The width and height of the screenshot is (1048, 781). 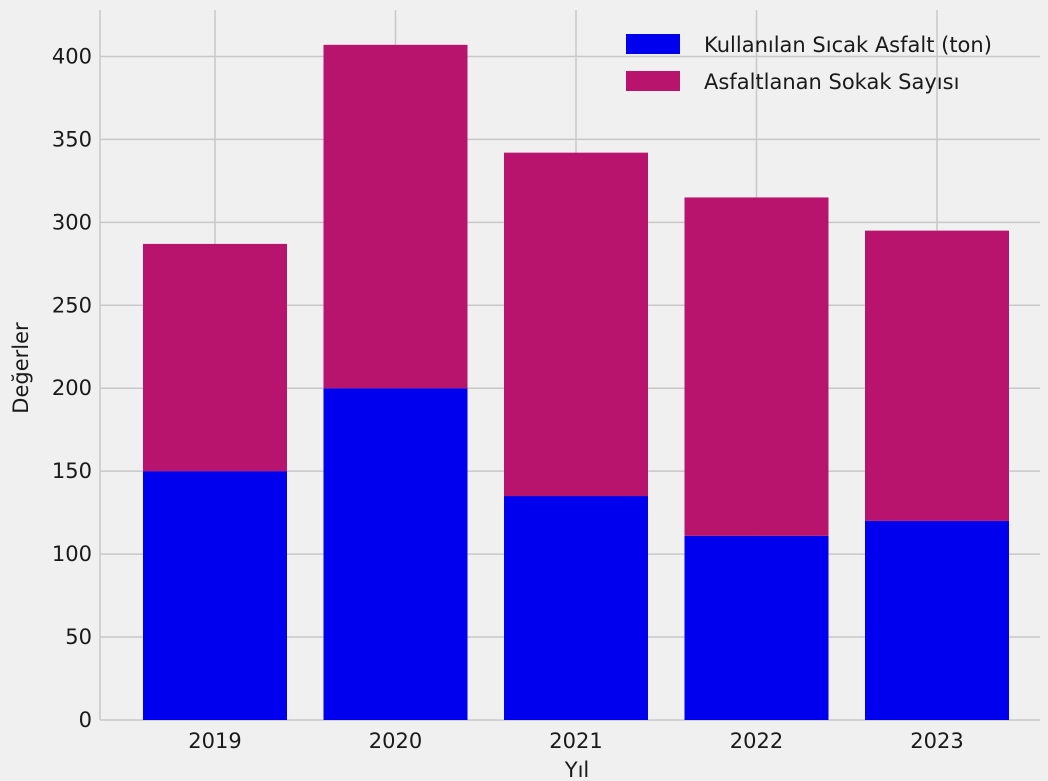 What do you see at coordinates (756, 741) in the screenshot?
I see `x-tick-label: 2022` at bounding box center [756, 741].